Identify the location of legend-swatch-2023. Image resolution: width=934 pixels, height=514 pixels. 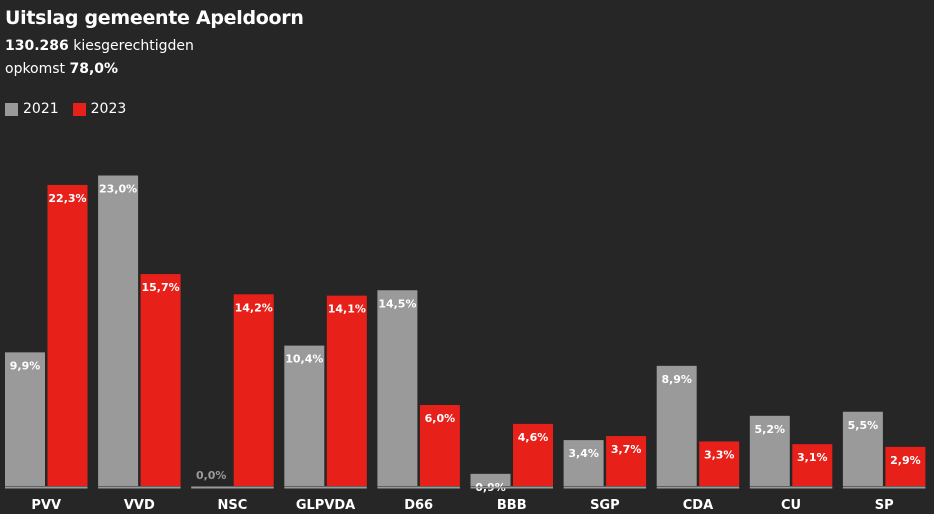
(79, 109).